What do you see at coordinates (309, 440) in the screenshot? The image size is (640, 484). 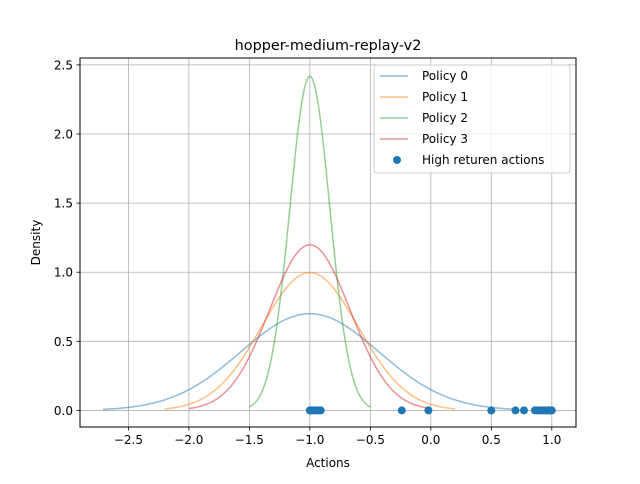 I see `x-tick-label: −1.0` at bounding box center [309, 440].